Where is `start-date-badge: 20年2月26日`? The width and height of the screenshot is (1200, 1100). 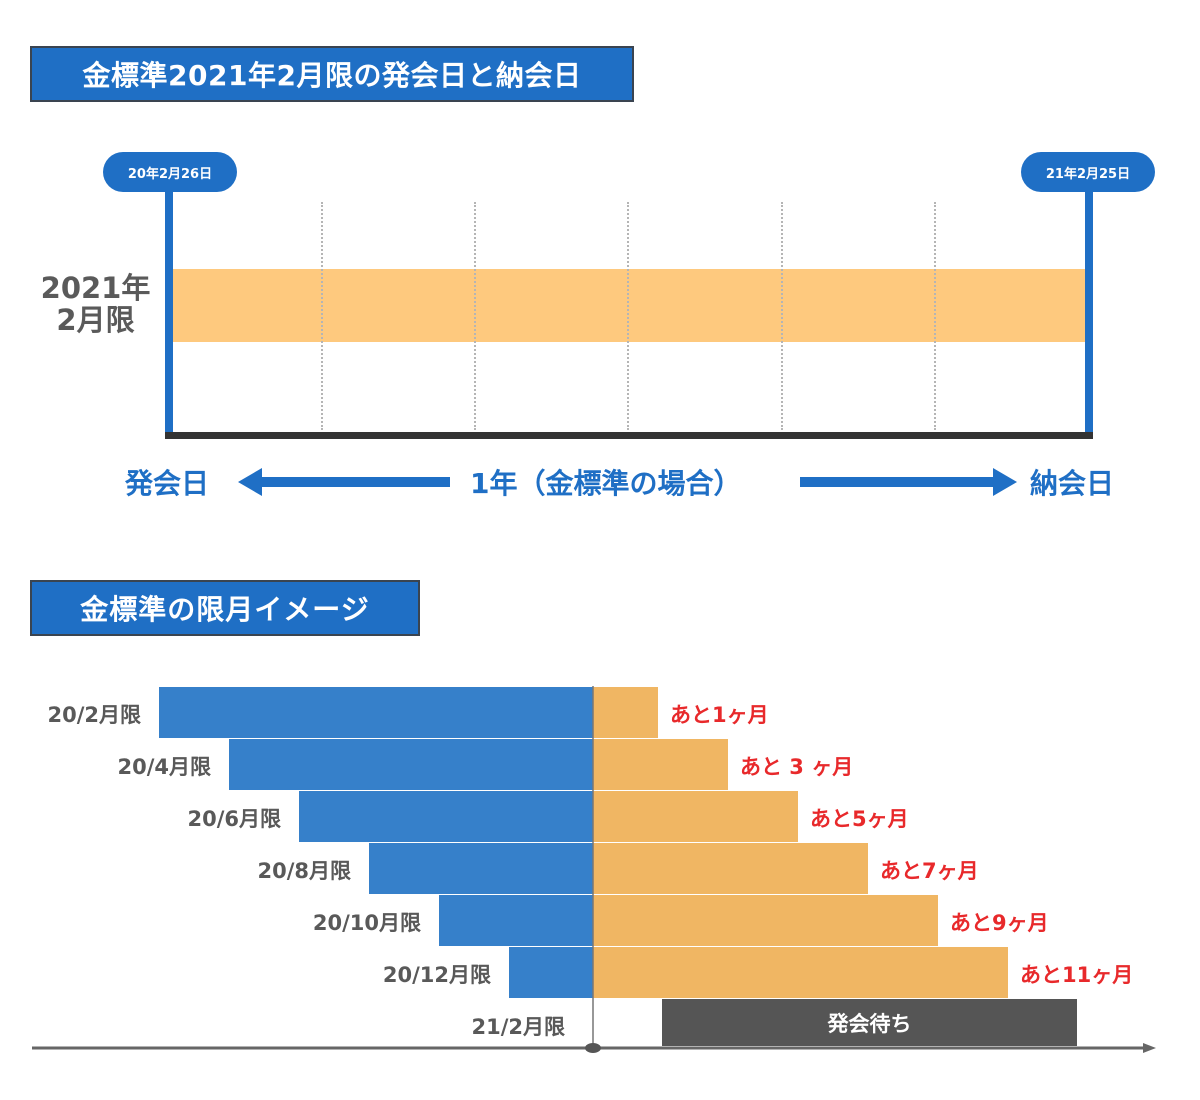 start-date-badge: 20年2月26日 is located at coordinates (170, 172).